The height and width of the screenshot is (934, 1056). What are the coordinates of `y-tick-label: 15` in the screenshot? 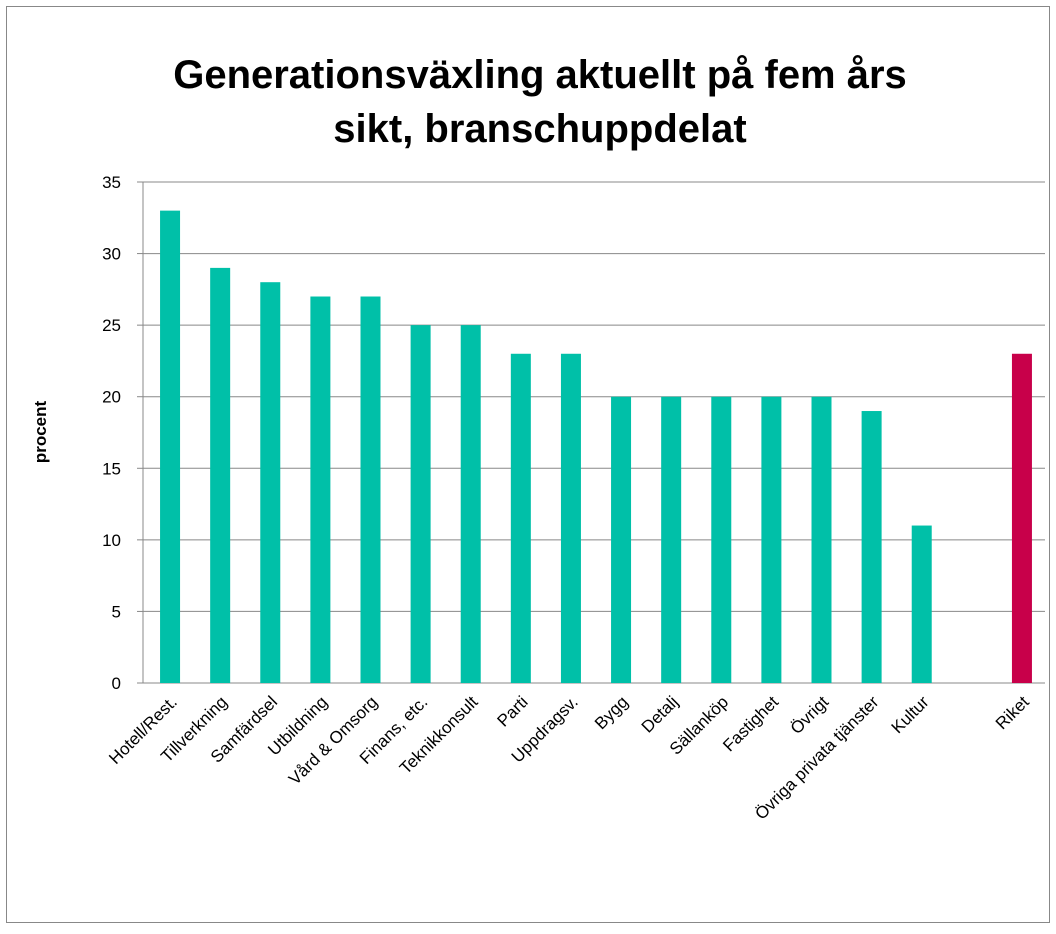 It's located at (111, 468).